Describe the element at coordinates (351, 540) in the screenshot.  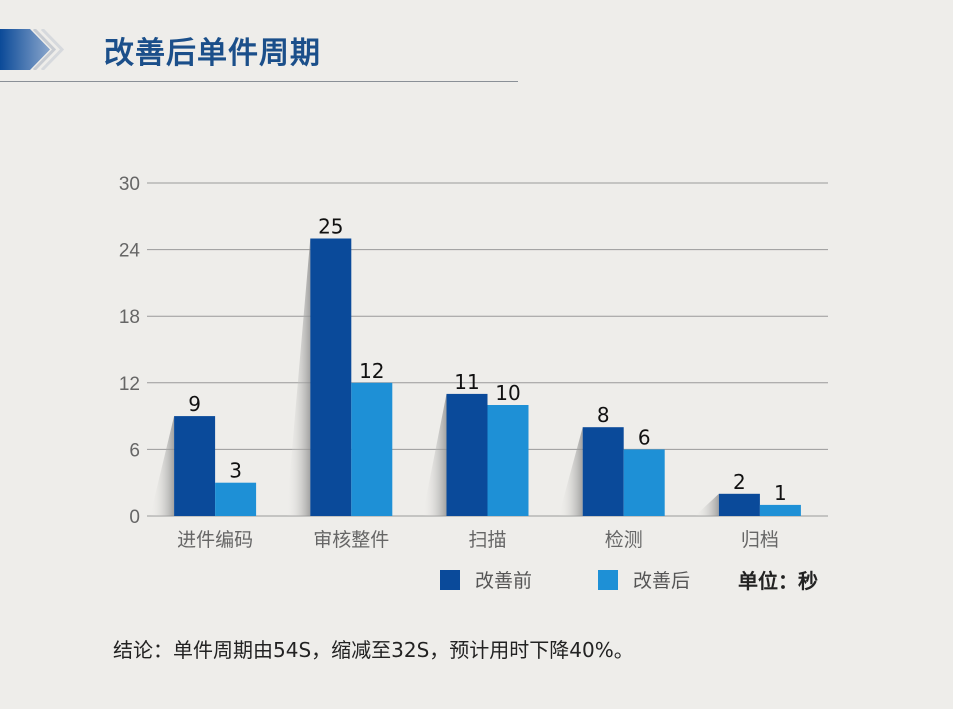
I see `x-tick-label: 审核整件` at that location.